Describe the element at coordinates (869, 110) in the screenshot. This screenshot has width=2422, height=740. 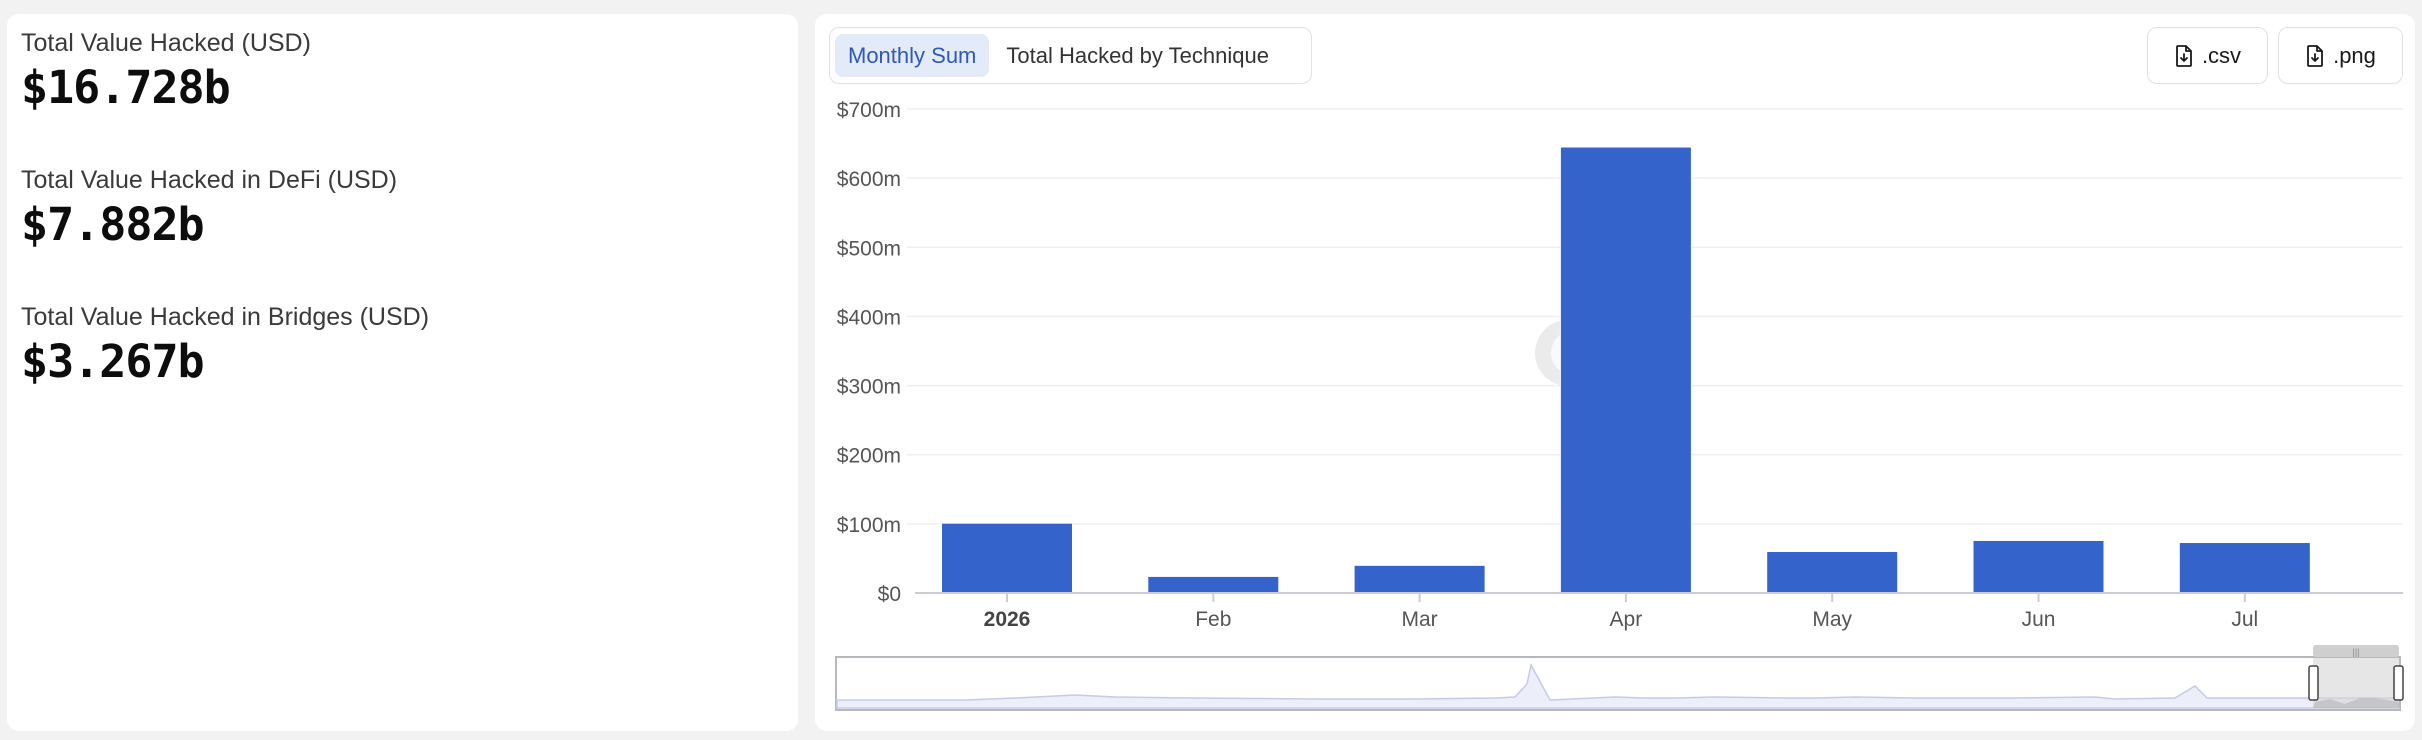
I see `y-tick-label: $700m` at that location.